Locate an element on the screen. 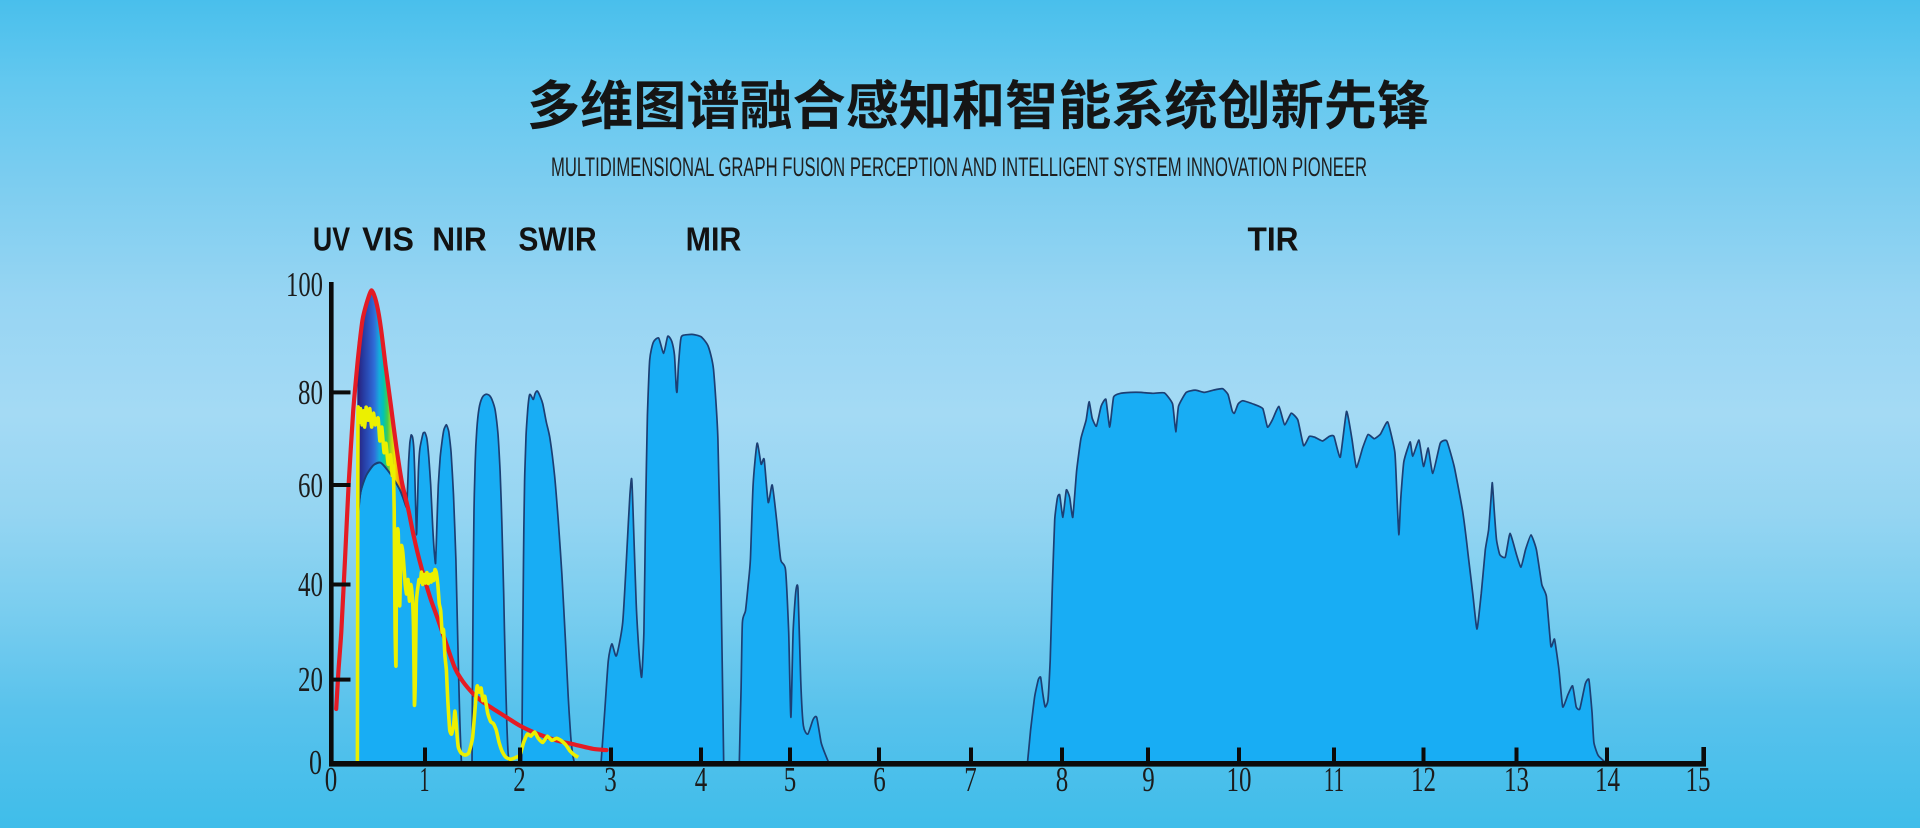 Image resolution: width=1920 pixels, height=828 pixels. svg-text: 8 is located at coordinates (1062, 779).